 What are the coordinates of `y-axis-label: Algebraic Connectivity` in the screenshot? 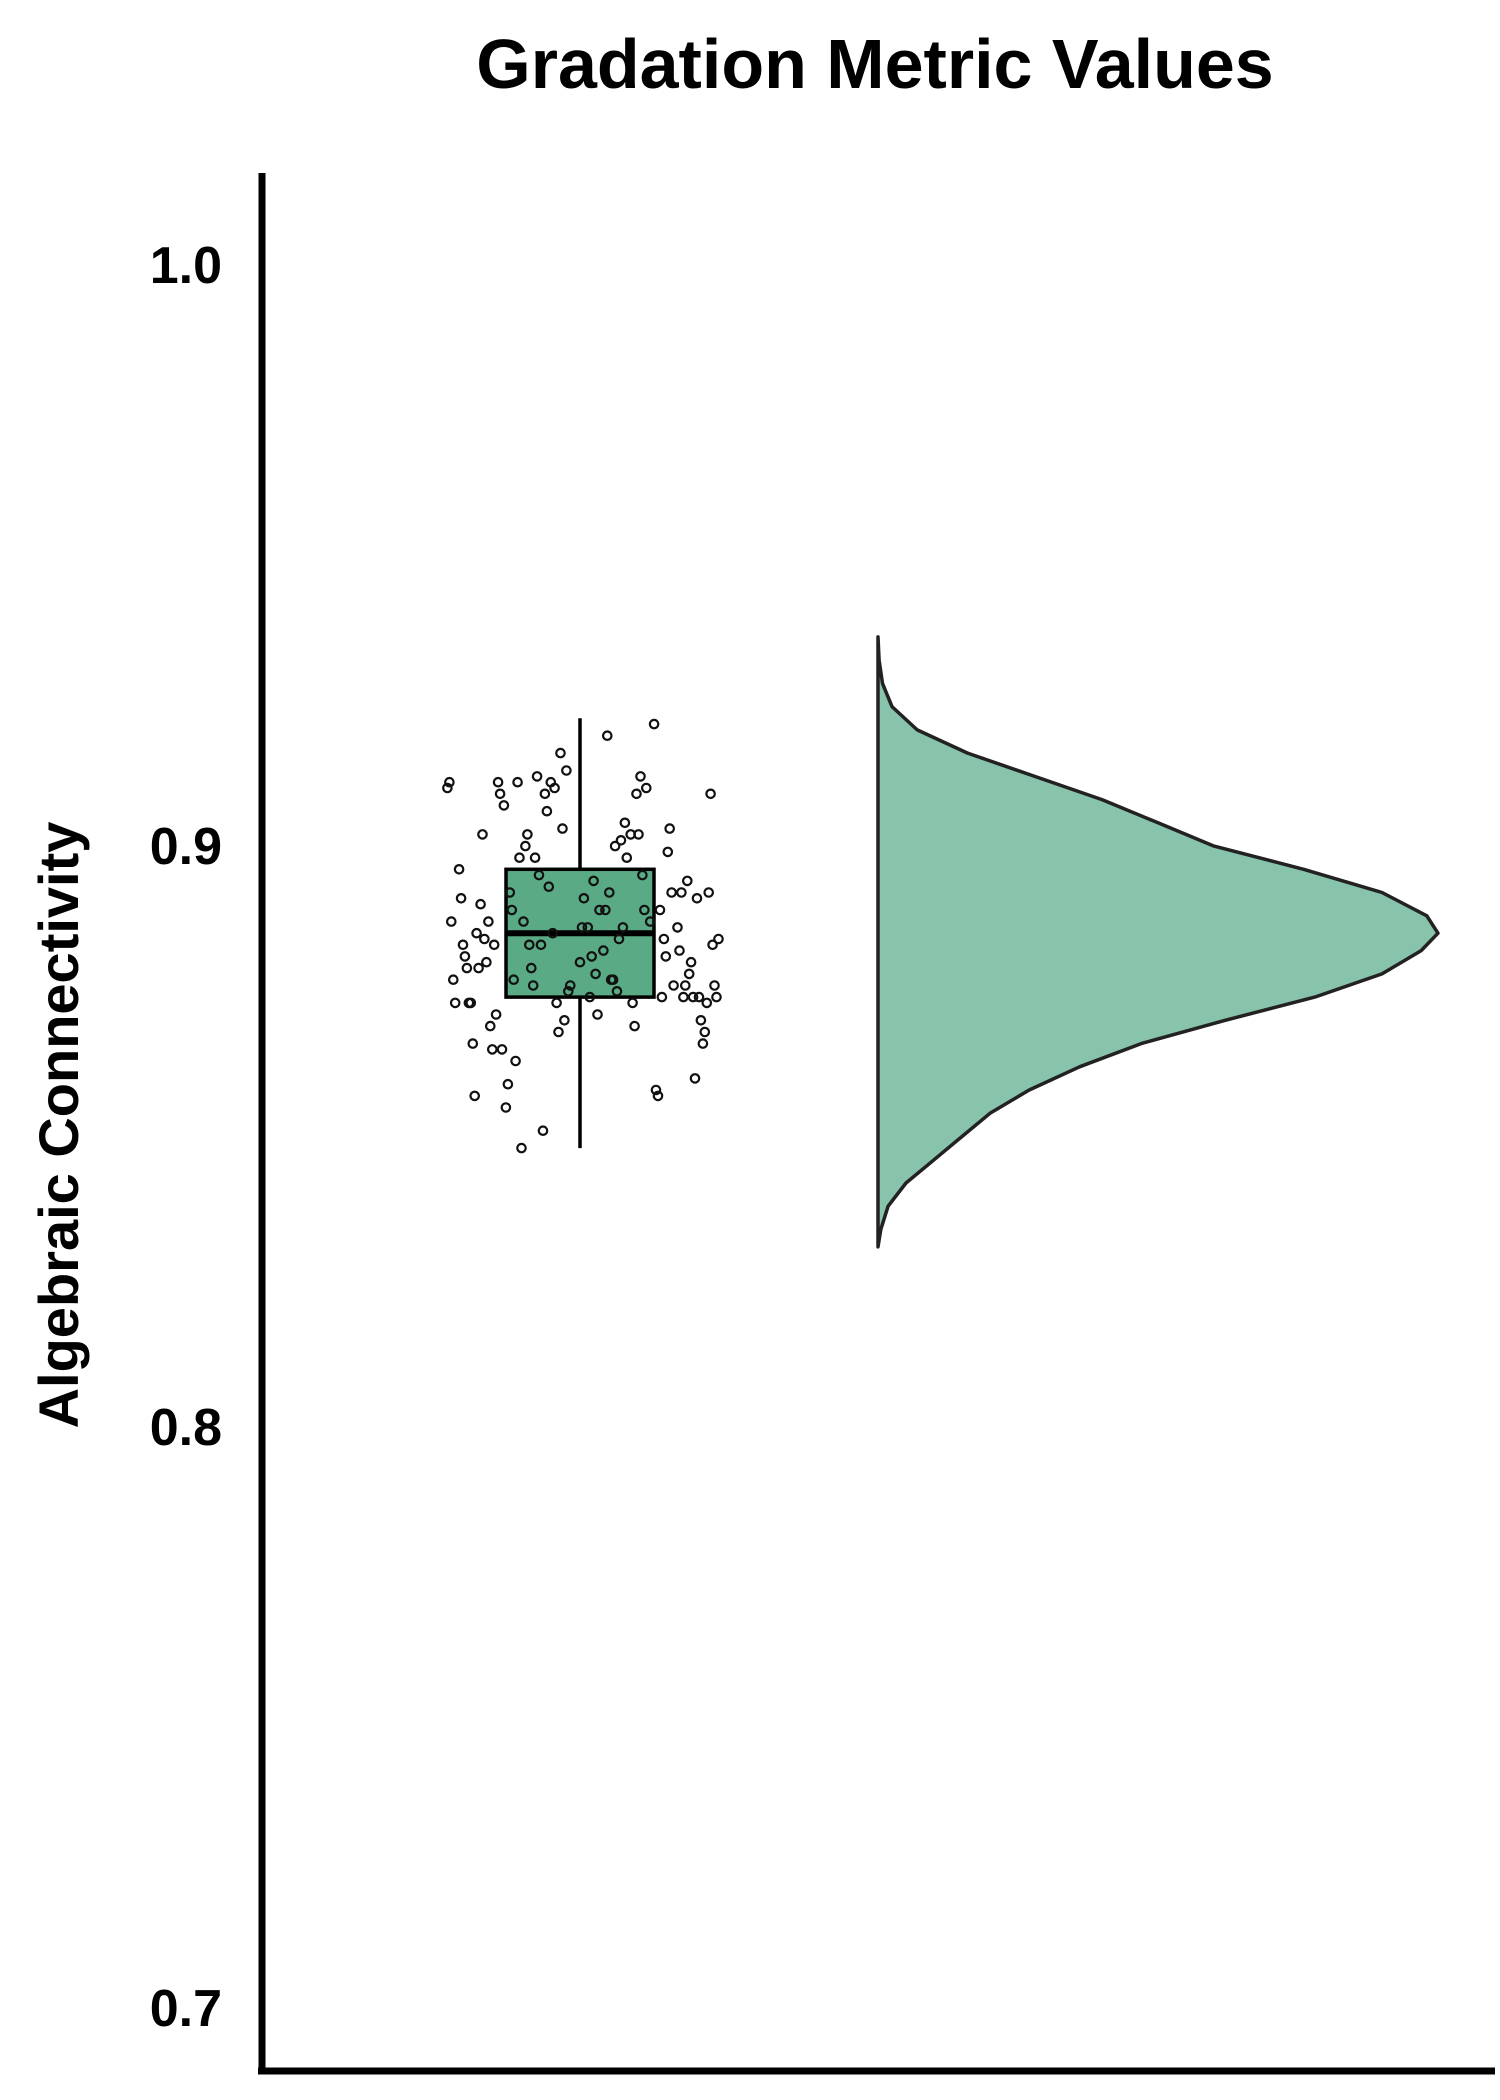 It's located at (58, 1125).